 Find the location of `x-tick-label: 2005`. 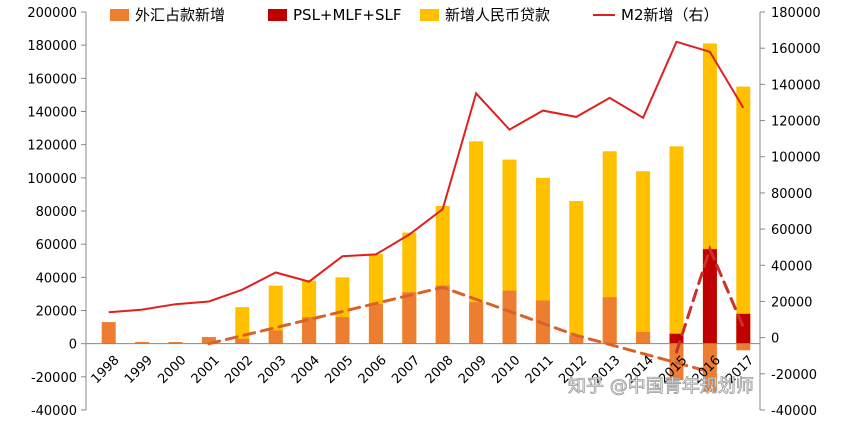

x-tick-label: 2005 is located at coordinates (339, 370).